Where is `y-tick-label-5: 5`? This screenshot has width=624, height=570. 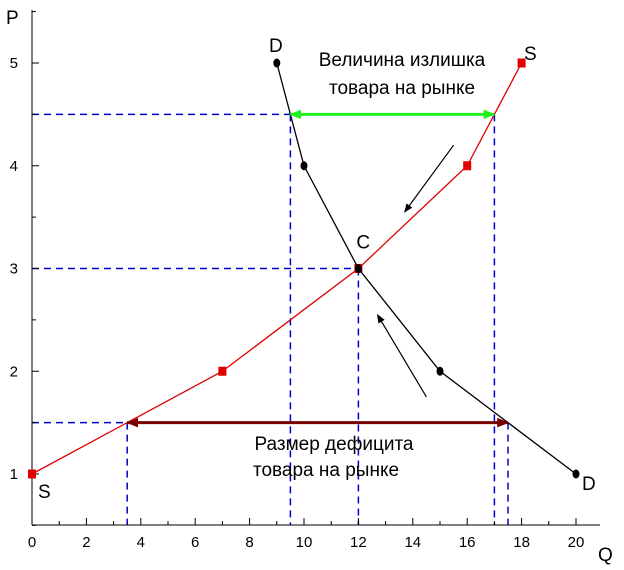 y-tick-label-5: 5 is located at coordinates (14, 63).